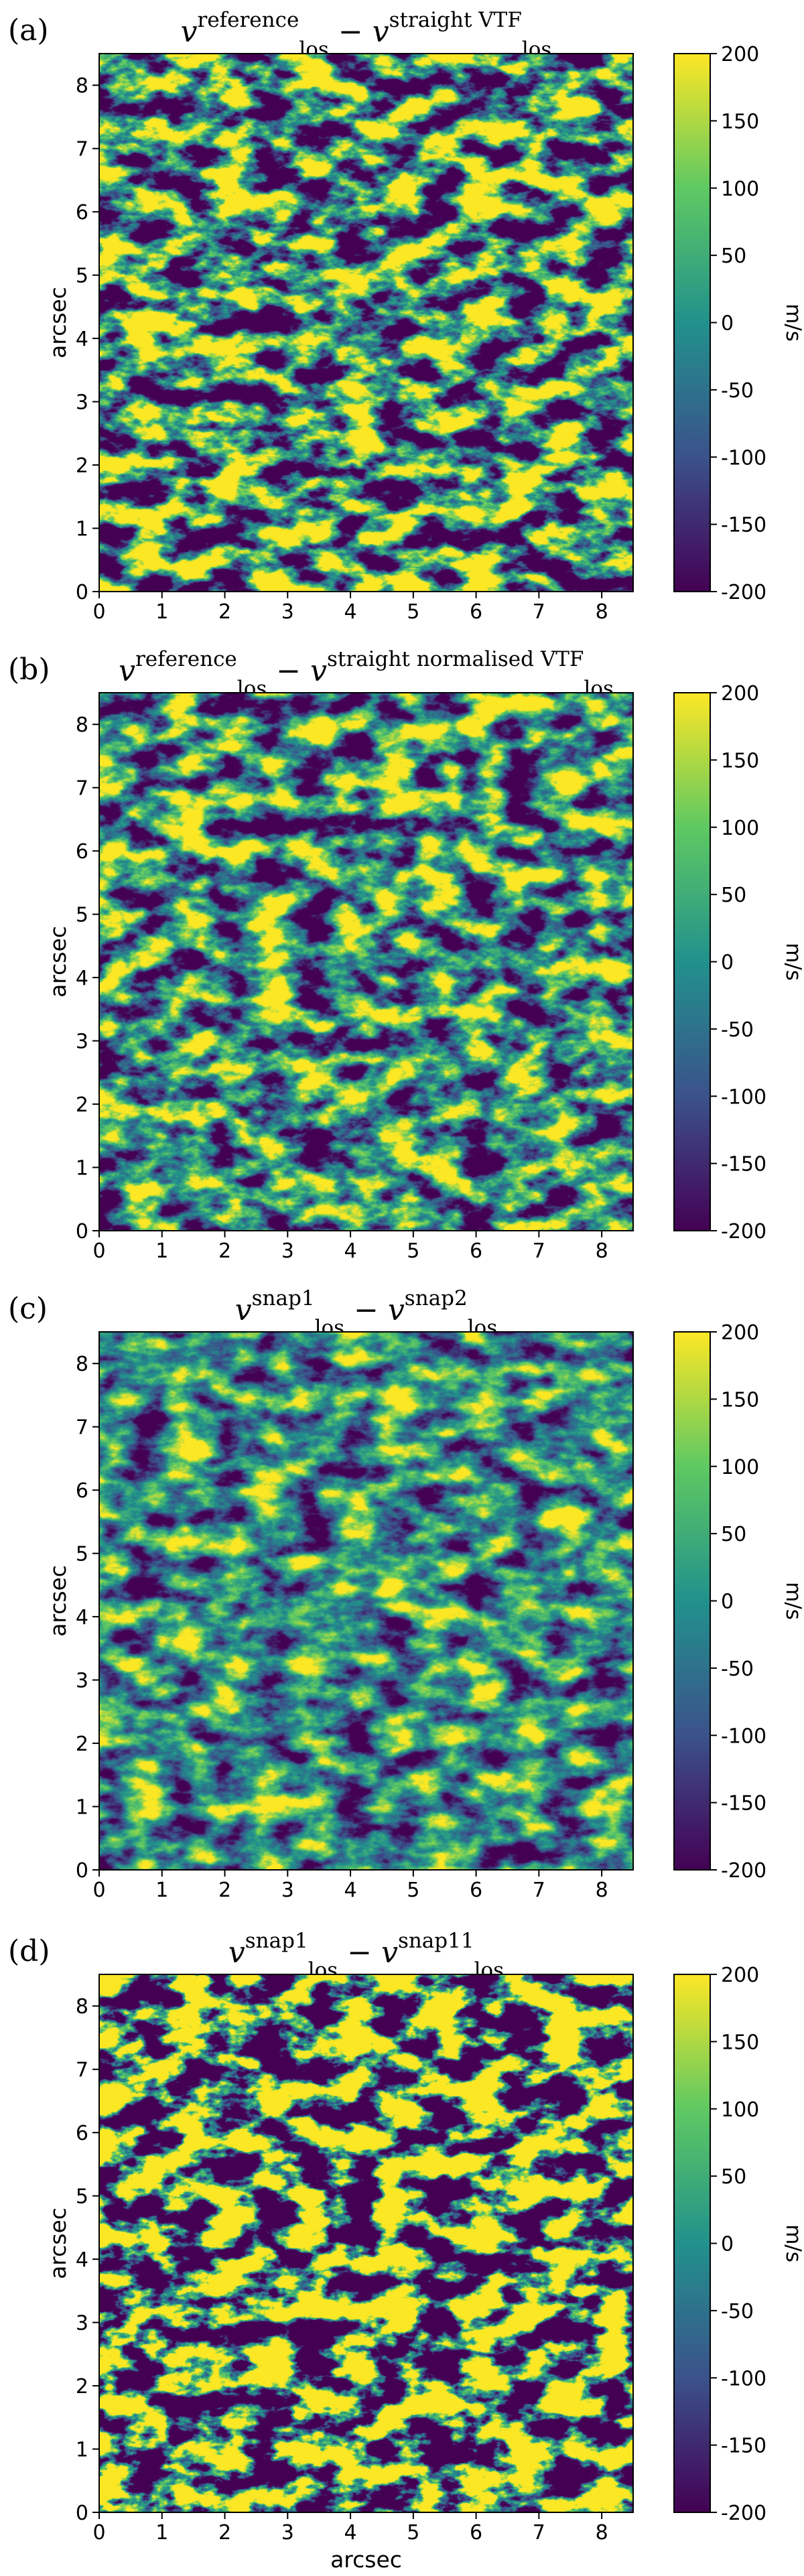 Image resolution: width=804 pixels, height=2576 pixels. Describe the element at coordinates (276, 1941) in the screenshot. I see `title-left-sup: snap1` at that location.